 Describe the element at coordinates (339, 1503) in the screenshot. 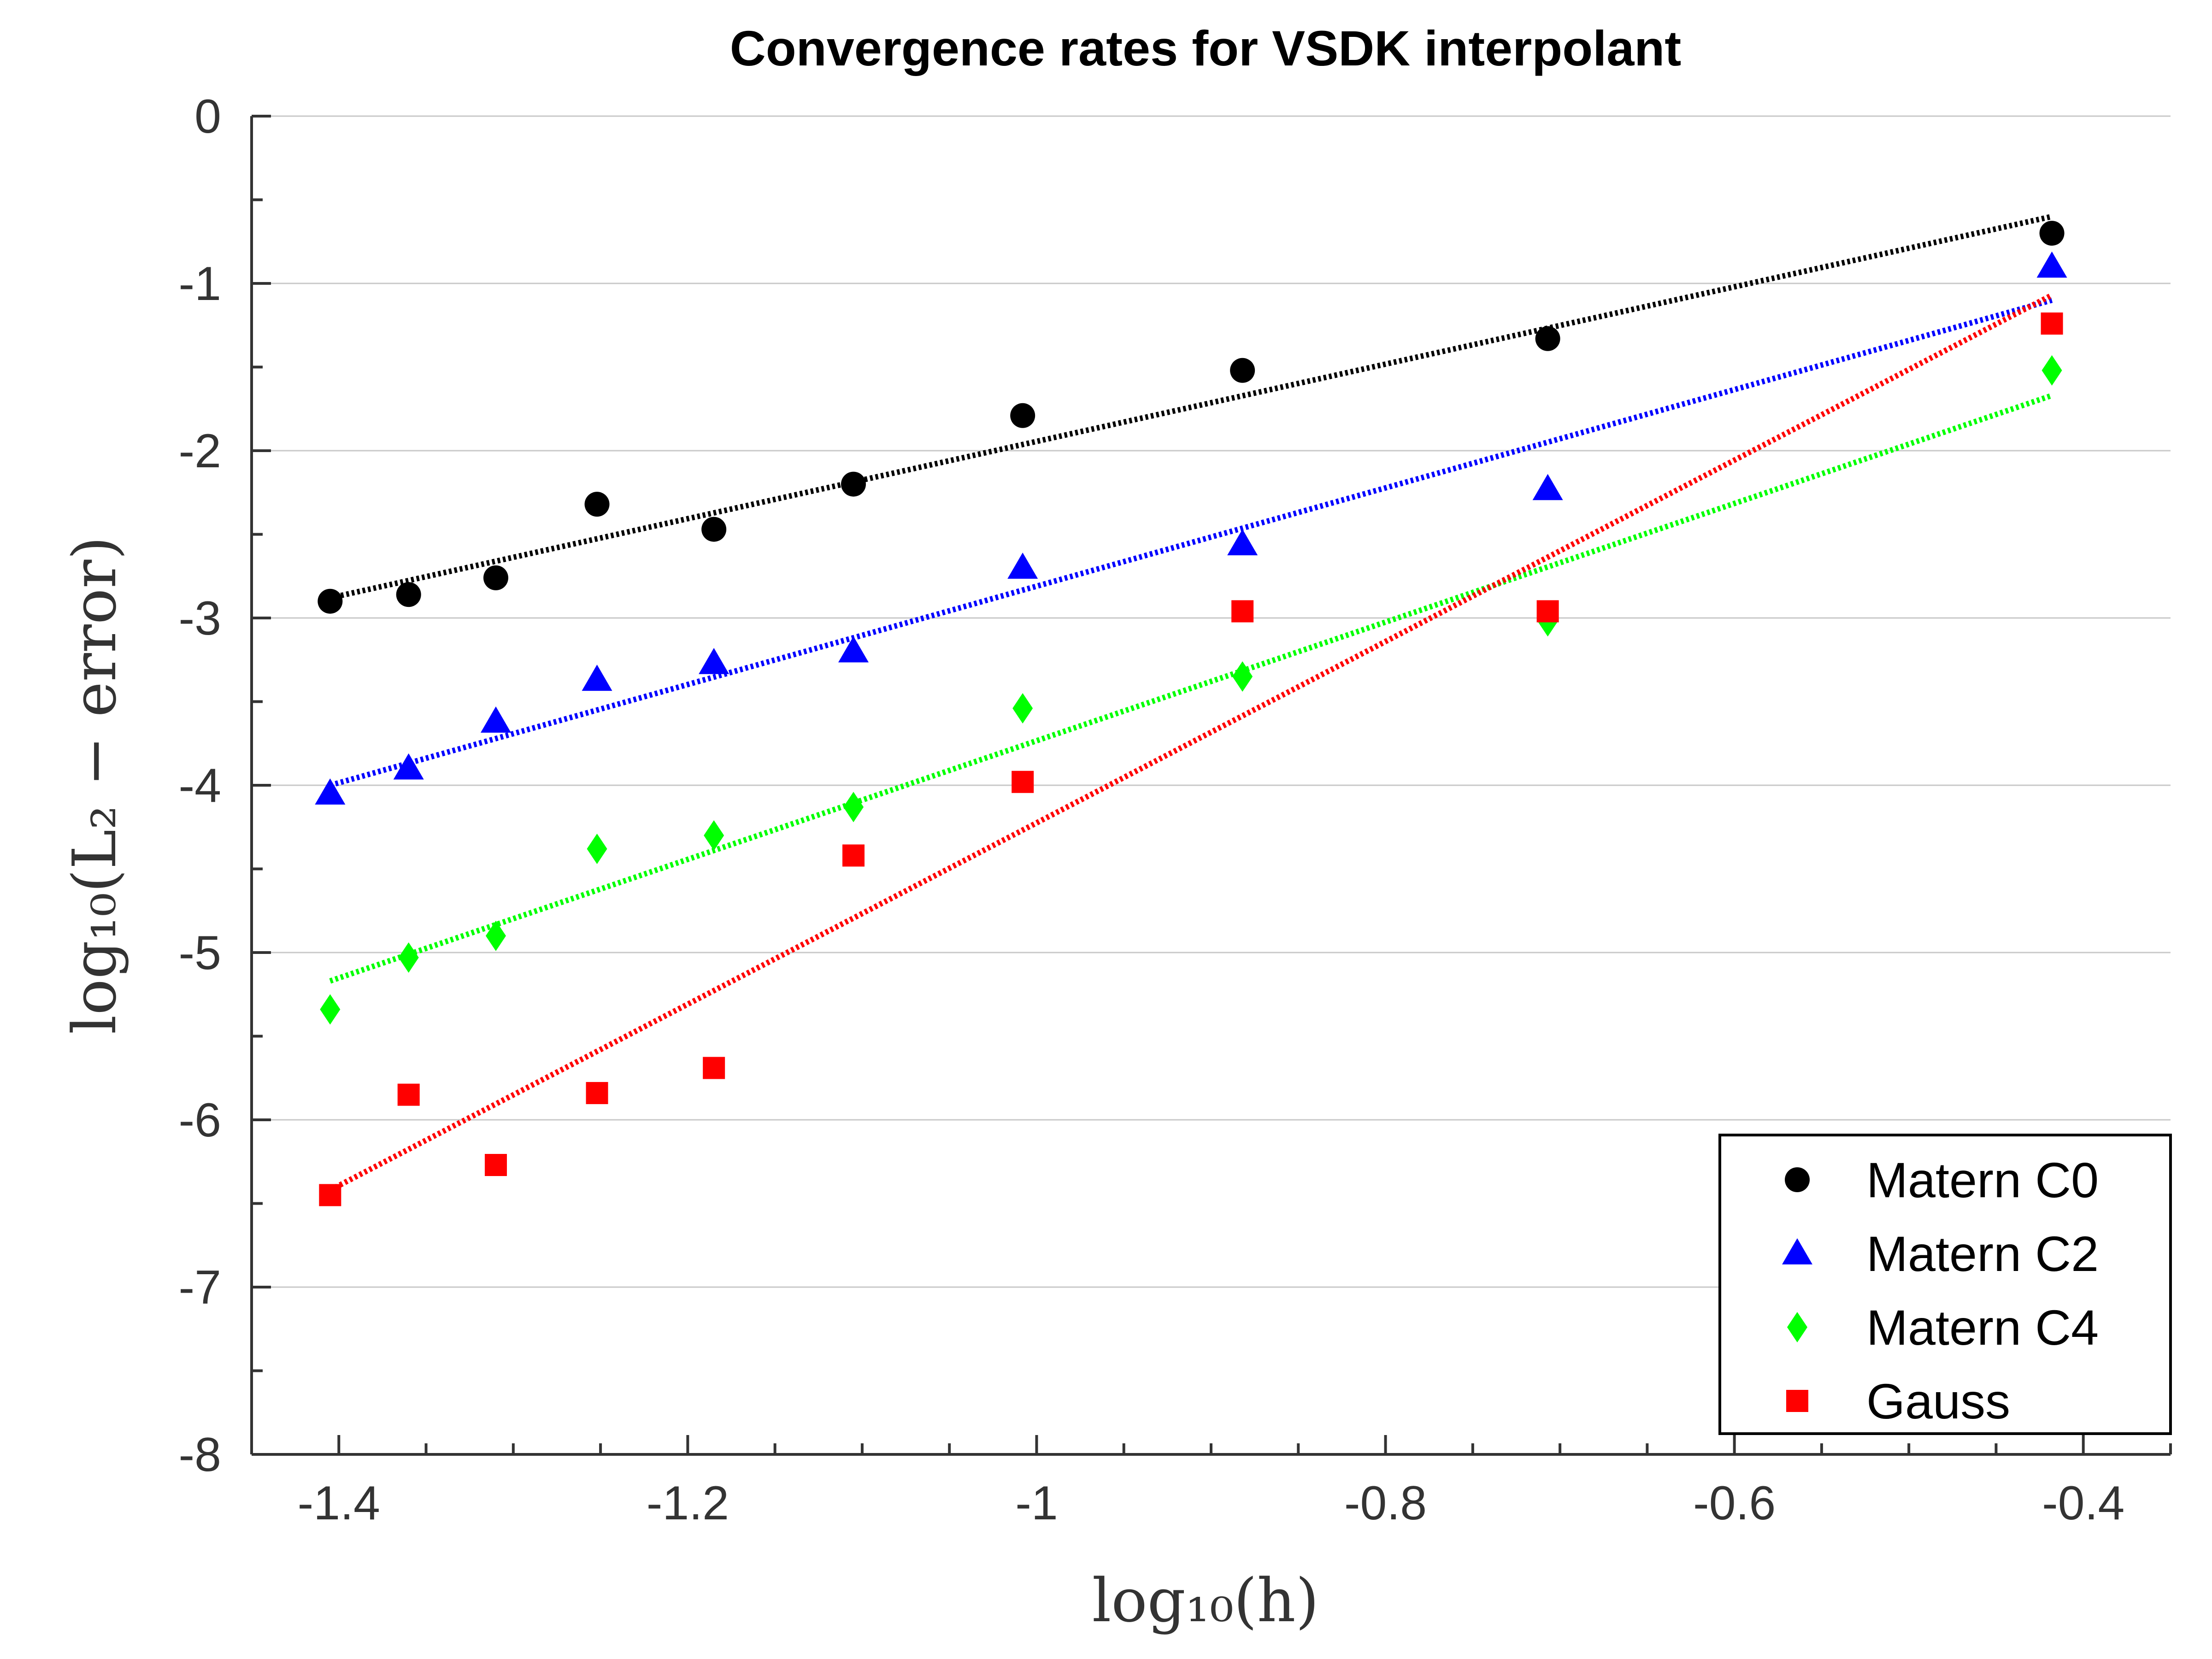

I see `x-tick-label: -1.4` at that location.